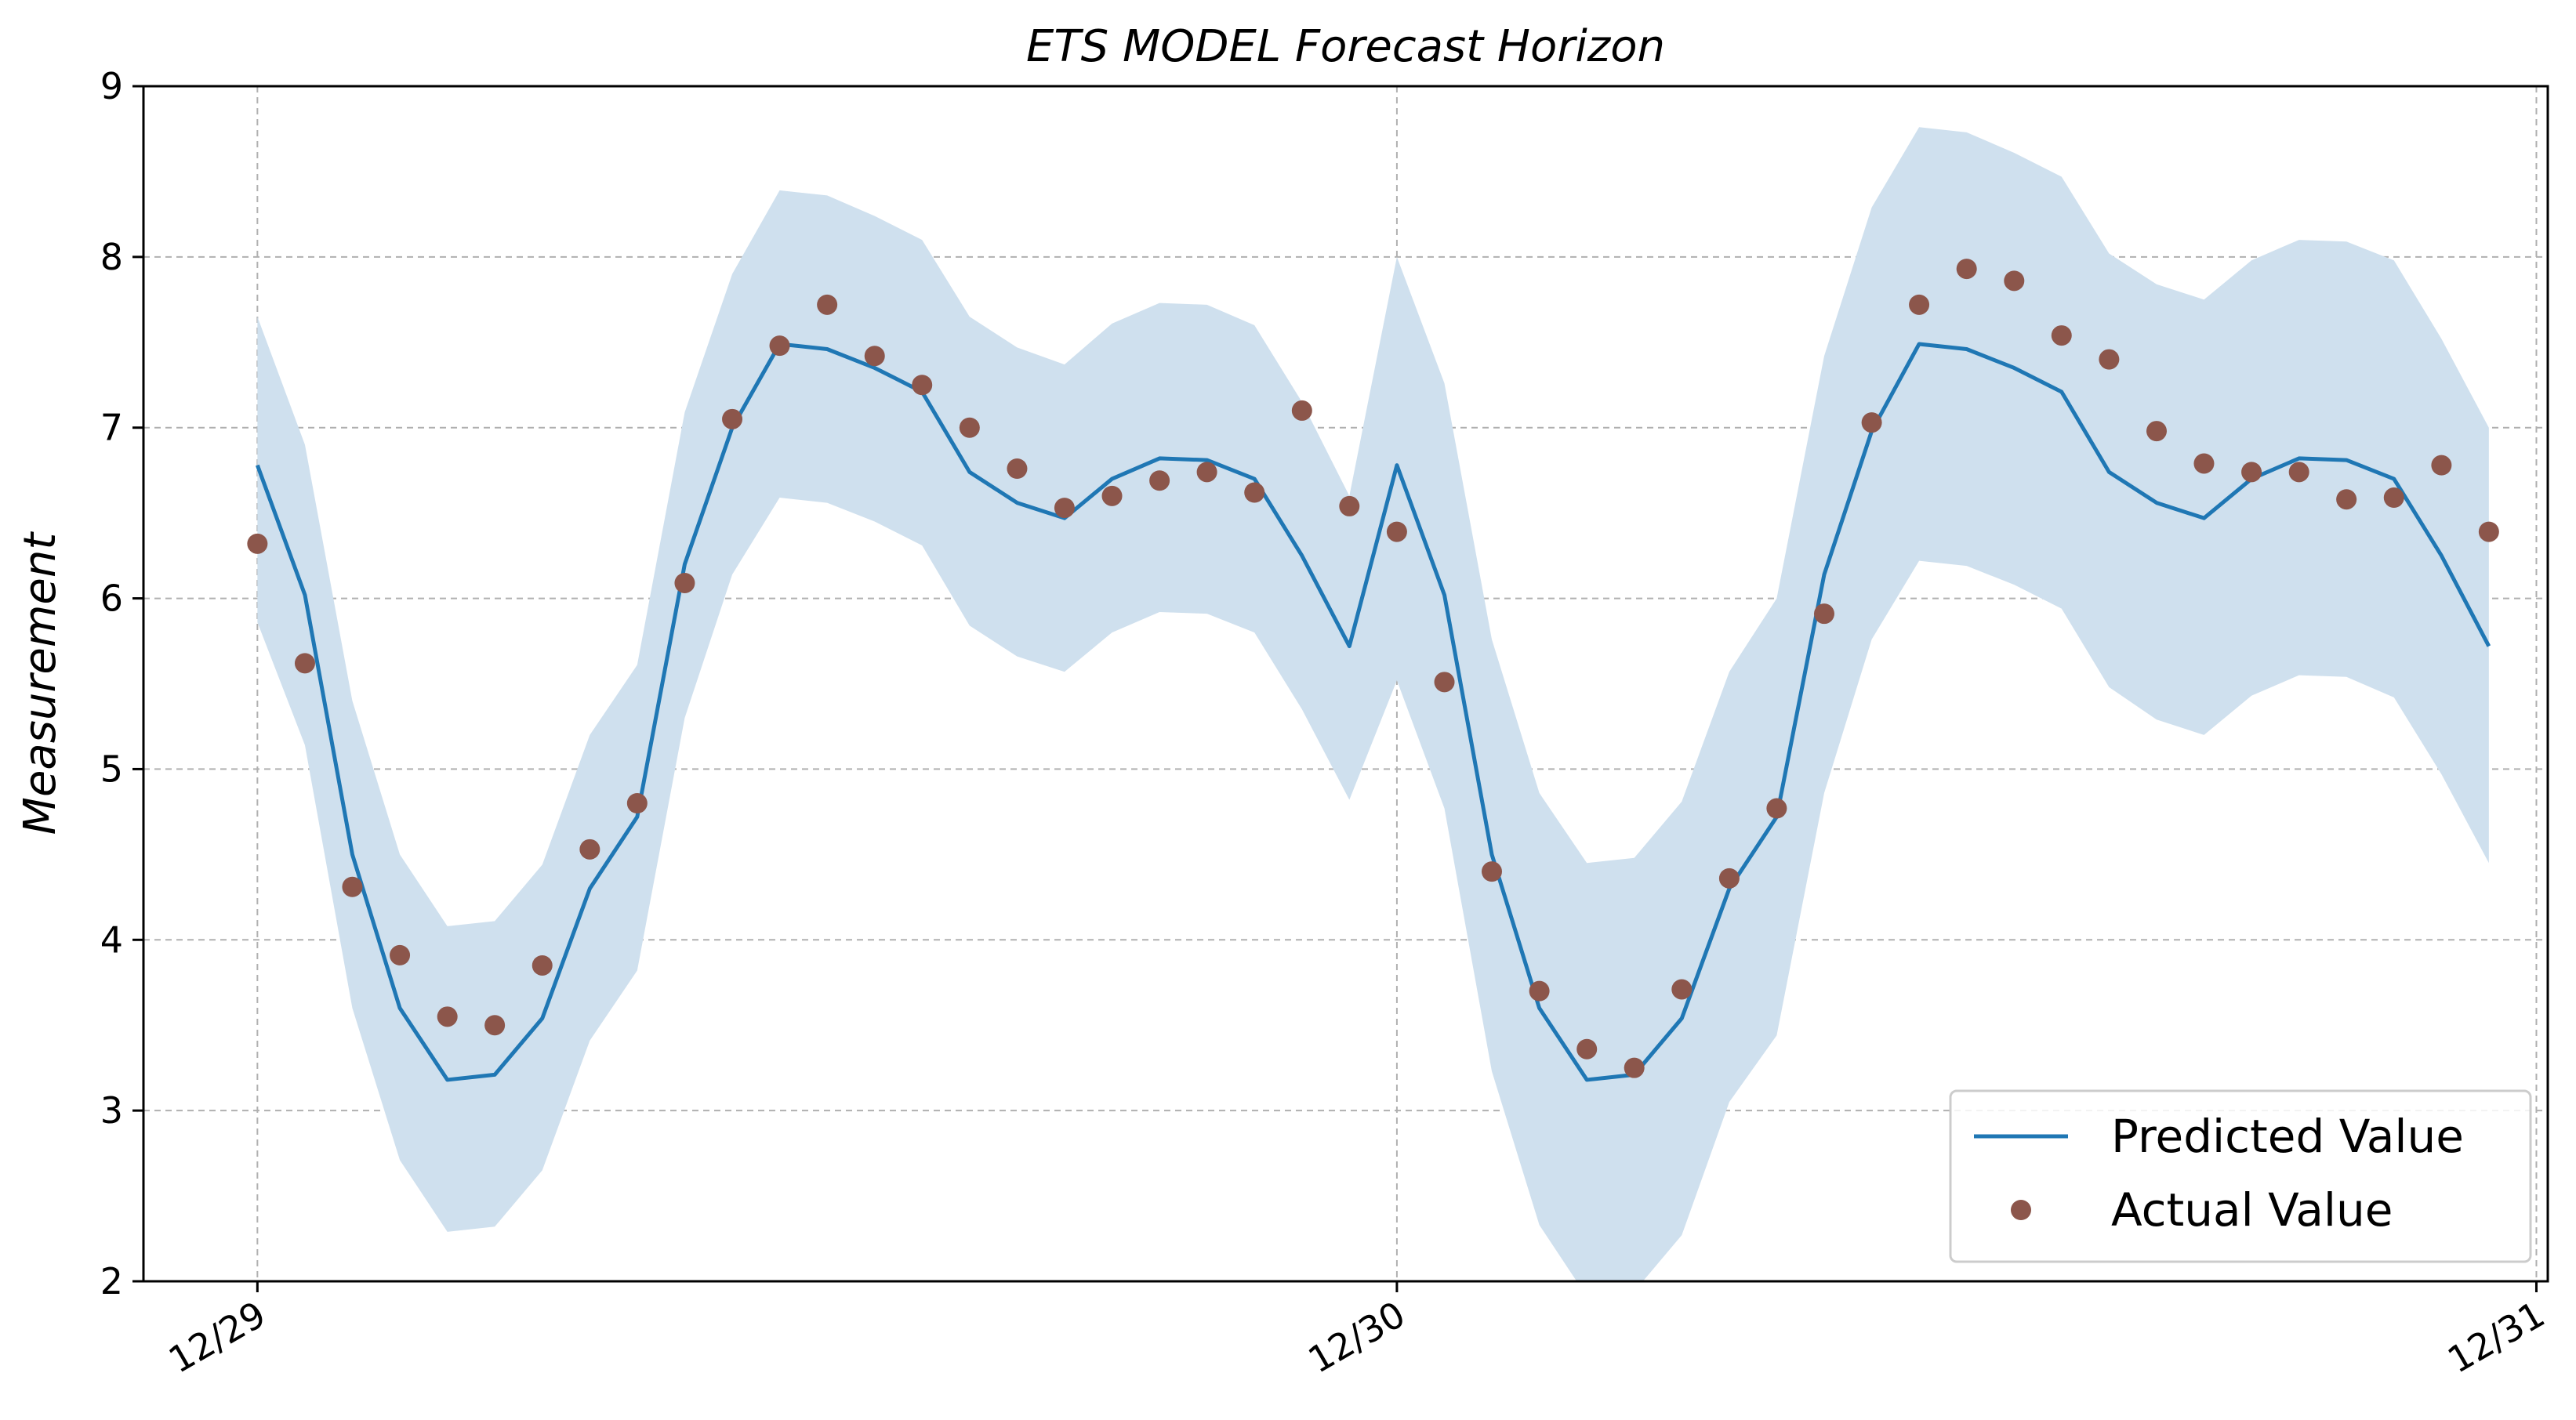  Describe the element at coordinates (2021, 1210) in the screenshot. I see `legend-actual-swatch` at that location.